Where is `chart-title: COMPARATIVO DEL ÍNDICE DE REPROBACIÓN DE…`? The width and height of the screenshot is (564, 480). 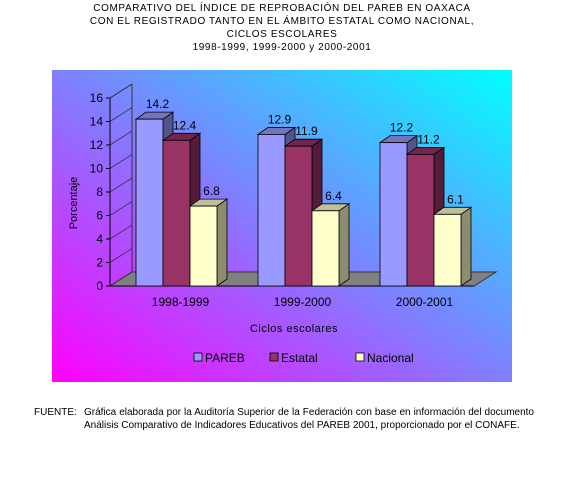
chart-title: COMPARATIVO DEL ÍNDICE DE REPROBACIÓN DE… is located at coordinates (282, 28).